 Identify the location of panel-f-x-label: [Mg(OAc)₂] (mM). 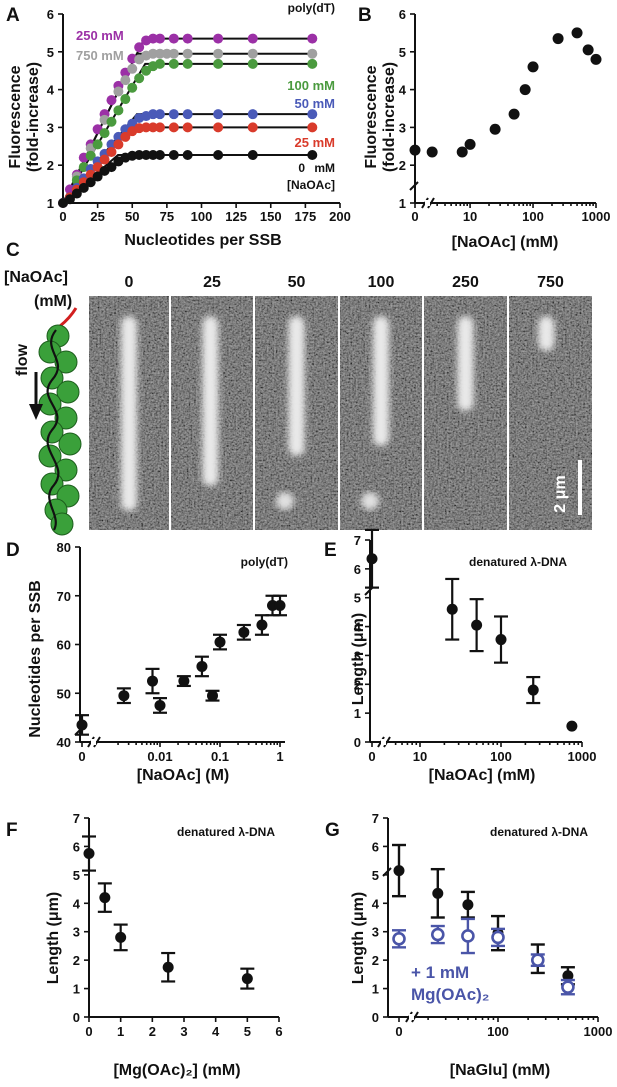
(176, 1070).